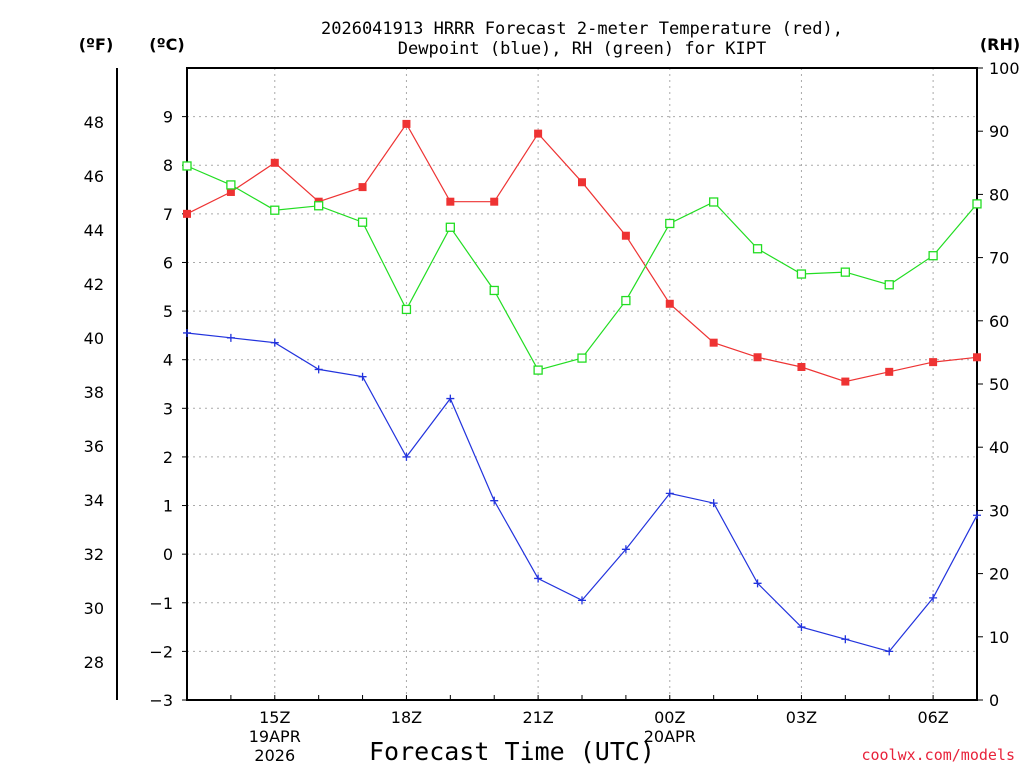 This screenshot has width=1024, height=768. What do you see at coordinates (94, 230) in the screenshot?
I see `fahrenheit-tick-label: 44` at bounding box center [94, 230].